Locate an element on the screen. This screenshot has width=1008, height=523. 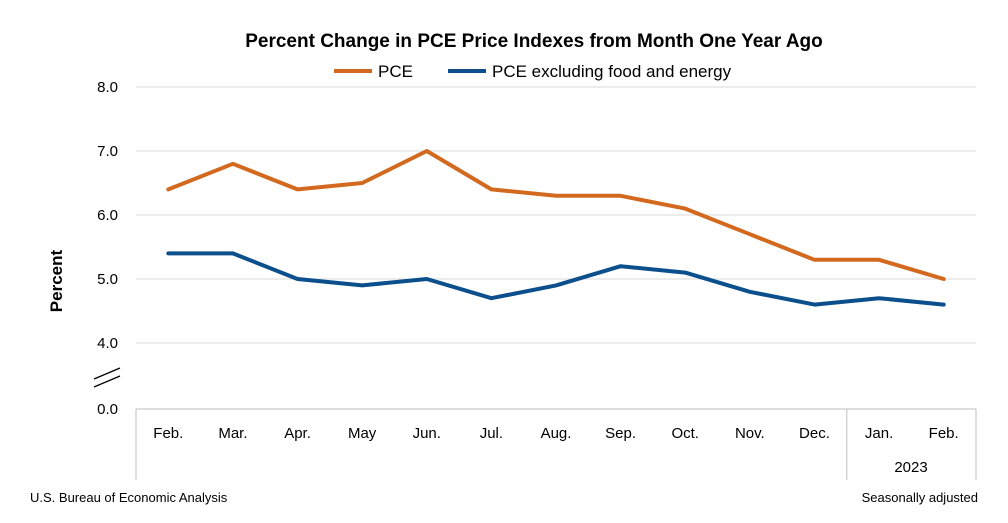
year-label: 2023 is located at coordinates (910, 467).